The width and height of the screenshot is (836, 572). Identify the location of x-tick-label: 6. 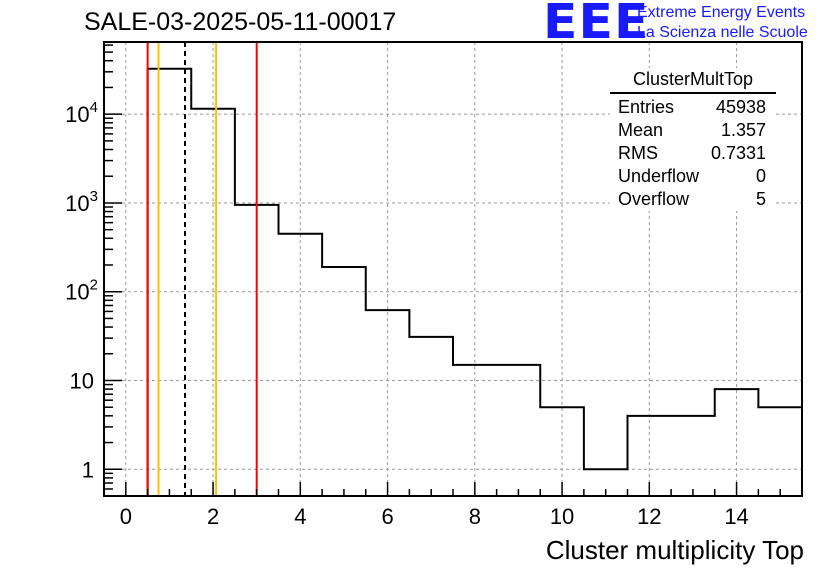
(387, 516).